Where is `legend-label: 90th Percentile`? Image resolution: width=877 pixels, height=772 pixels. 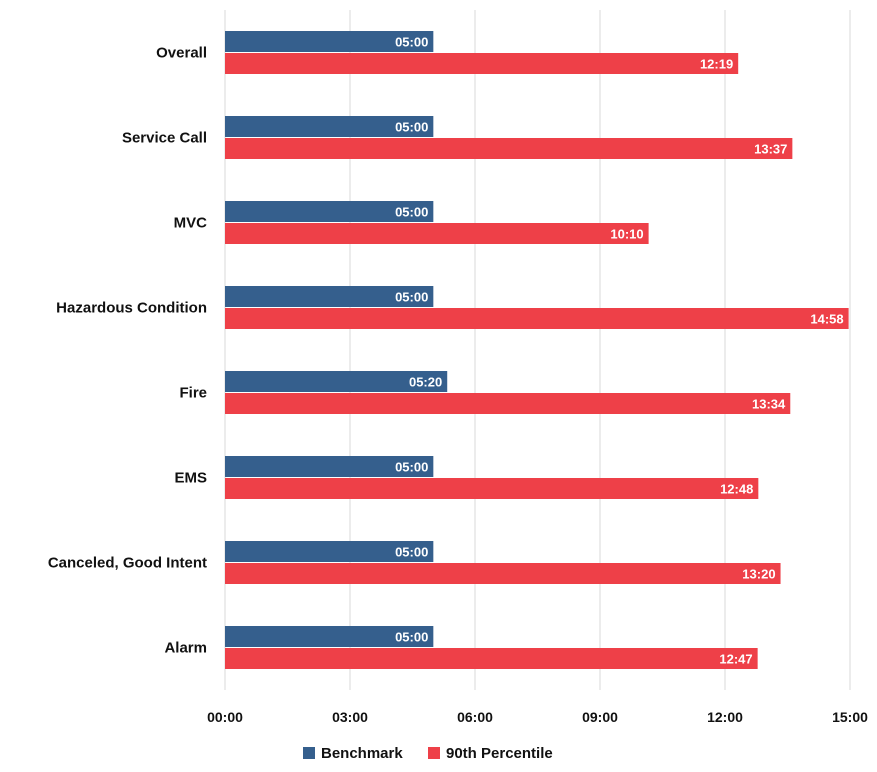
legend-label: 90th Percentile is located at coordinates (499, 753).